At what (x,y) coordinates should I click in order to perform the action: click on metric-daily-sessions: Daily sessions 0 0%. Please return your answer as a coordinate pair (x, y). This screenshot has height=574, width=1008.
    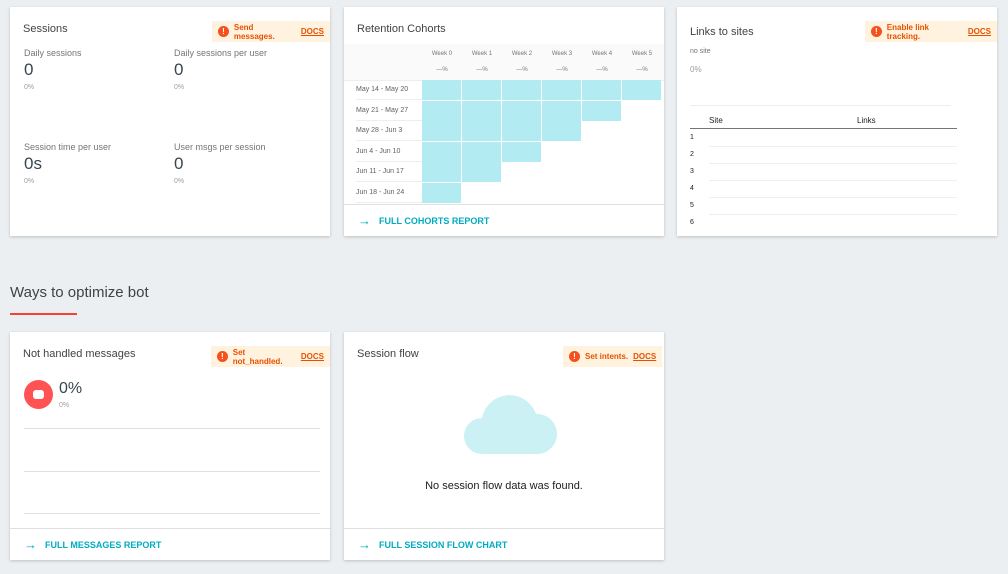
    Looking at the image, I should click on (53, 69).